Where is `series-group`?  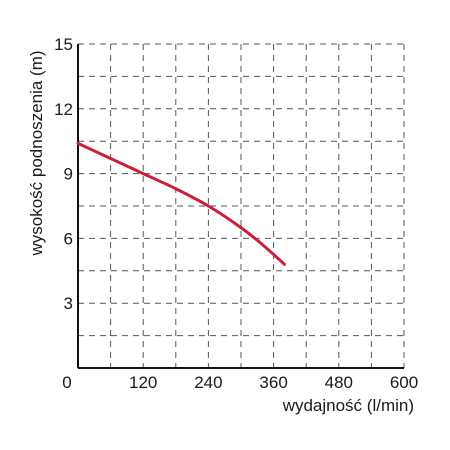 series-group is located at coordinates (181, 203).